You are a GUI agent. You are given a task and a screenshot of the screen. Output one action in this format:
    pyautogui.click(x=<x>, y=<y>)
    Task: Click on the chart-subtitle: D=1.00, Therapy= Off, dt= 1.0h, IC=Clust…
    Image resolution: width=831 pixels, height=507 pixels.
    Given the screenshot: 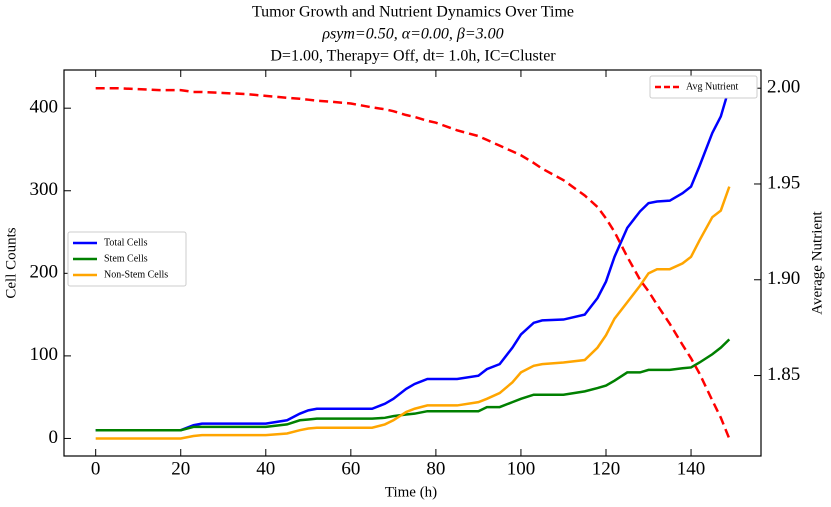 What is the action you would take?
    pyautogui.click(x=413, y=56)
    